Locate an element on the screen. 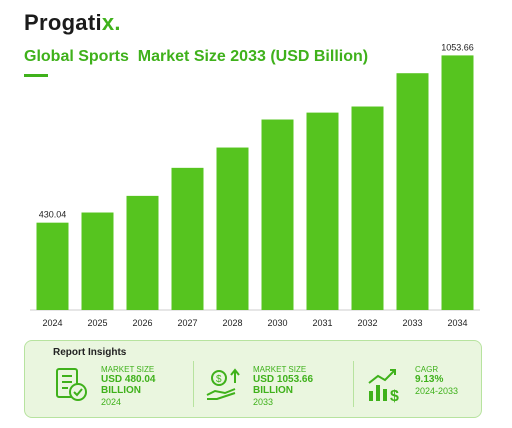  brand-logo: Progatix. is located at coordinates (72, 23).